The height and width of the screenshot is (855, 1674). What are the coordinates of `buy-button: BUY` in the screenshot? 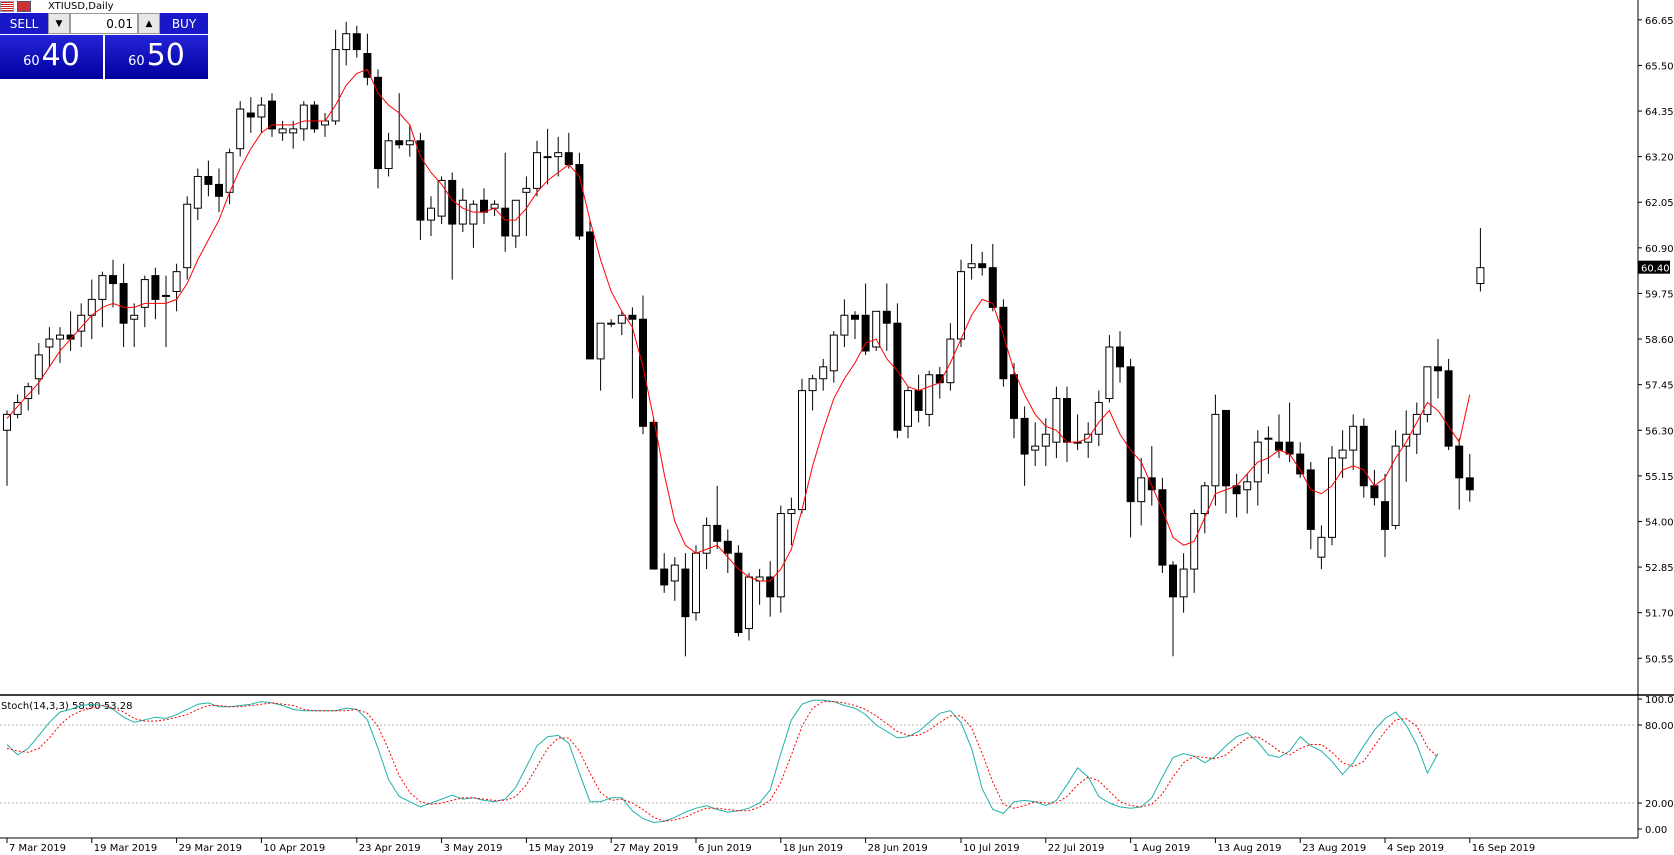 It's located at (184, 23).